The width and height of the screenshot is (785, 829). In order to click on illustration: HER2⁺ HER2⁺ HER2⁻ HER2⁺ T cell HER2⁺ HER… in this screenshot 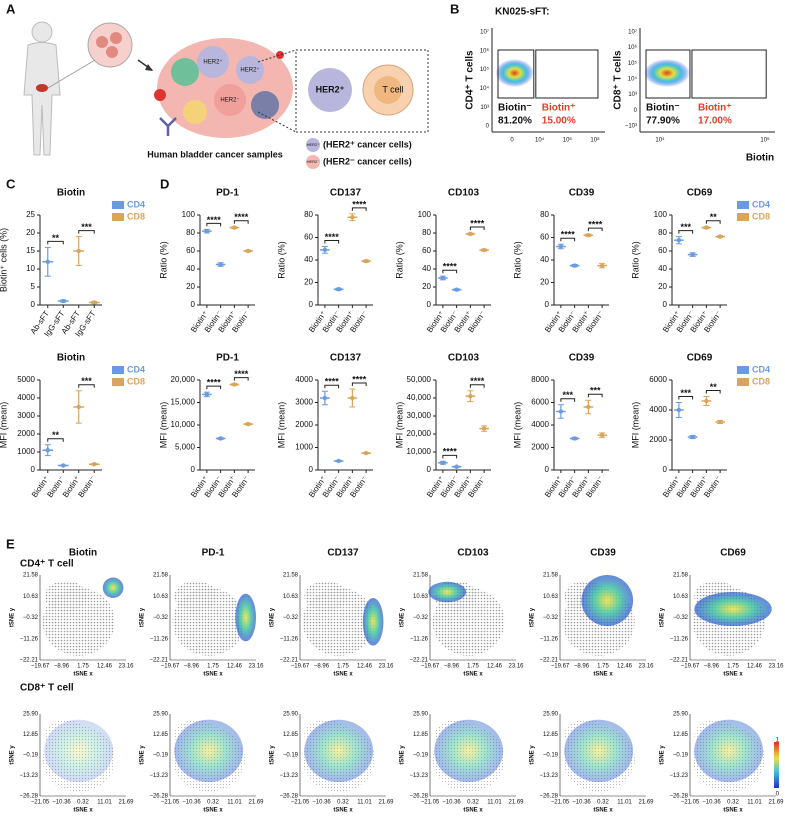, I will do `click(226, 95)`.